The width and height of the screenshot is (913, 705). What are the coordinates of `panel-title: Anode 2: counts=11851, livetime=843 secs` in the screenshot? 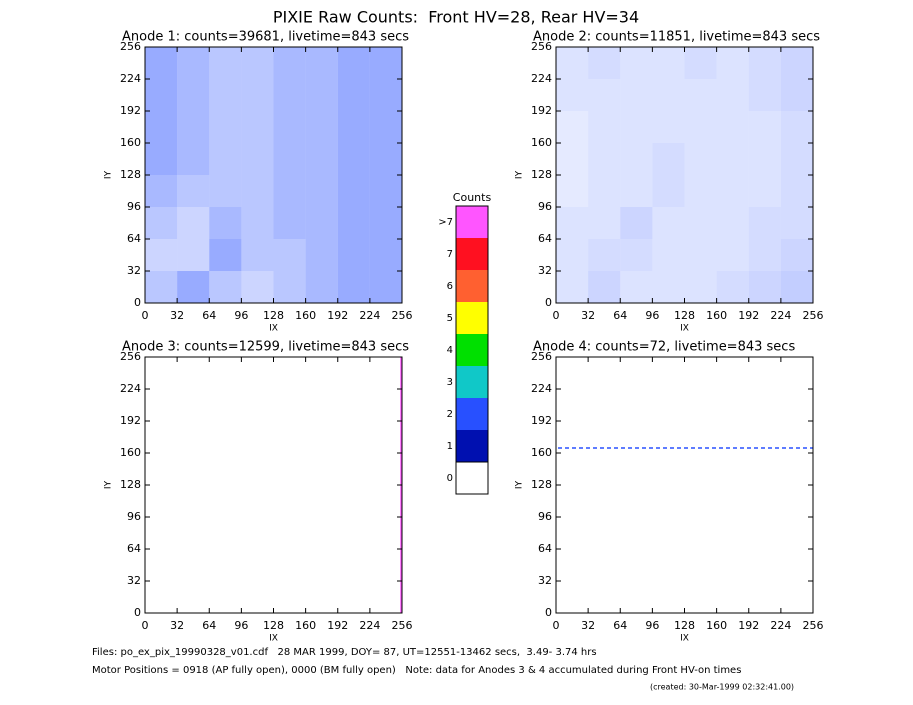 It's located at (676, 37).